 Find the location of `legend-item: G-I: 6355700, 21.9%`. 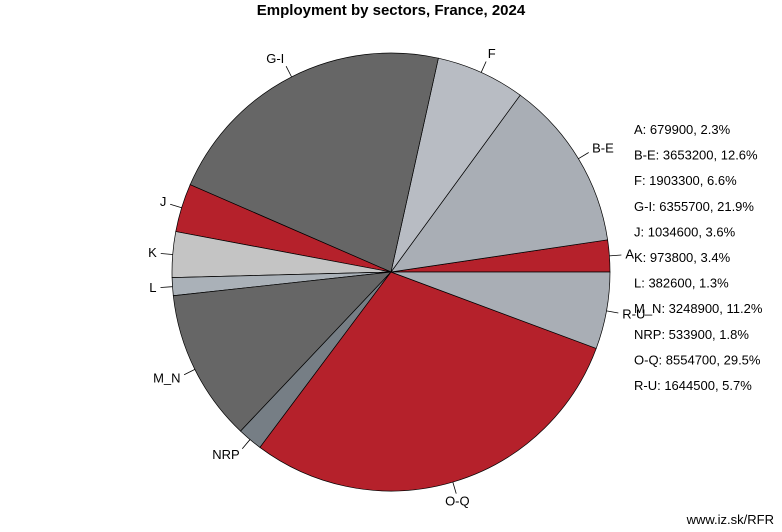

legend-item: G-I: 6355700, 21.9% is located at coordinates (694, 206).